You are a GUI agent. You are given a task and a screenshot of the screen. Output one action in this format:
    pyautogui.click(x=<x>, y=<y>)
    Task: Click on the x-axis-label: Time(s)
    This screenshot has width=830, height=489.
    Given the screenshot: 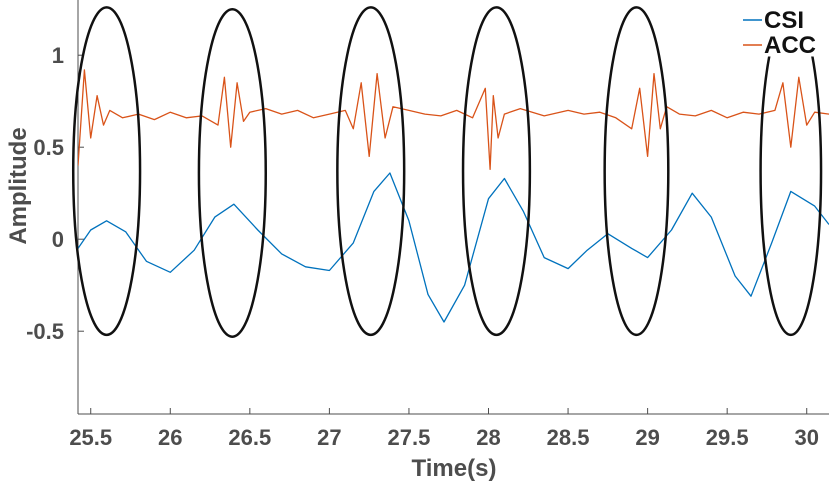 What is the action you would take?
    pyautogui.click(x=454, y=468)
    